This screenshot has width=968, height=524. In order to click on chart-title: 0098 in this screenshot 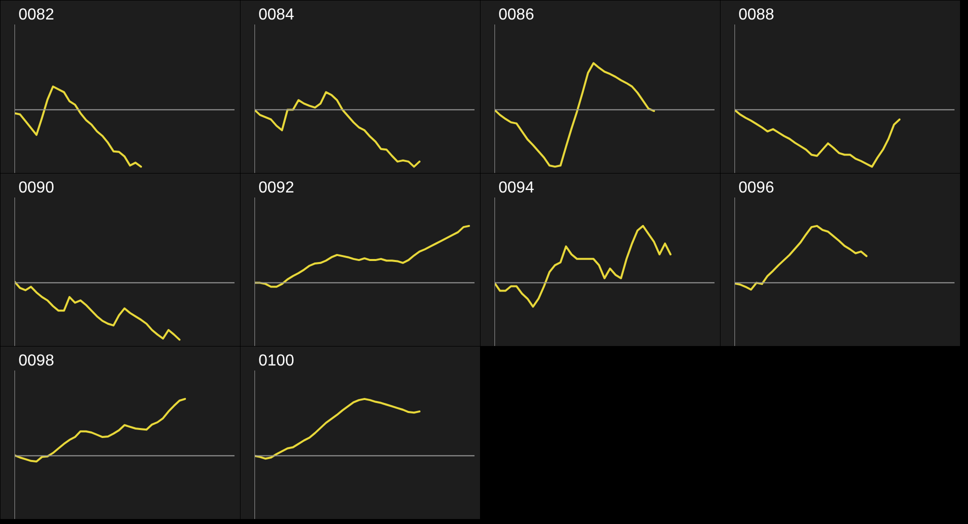, I will do `click(36, 361)`.